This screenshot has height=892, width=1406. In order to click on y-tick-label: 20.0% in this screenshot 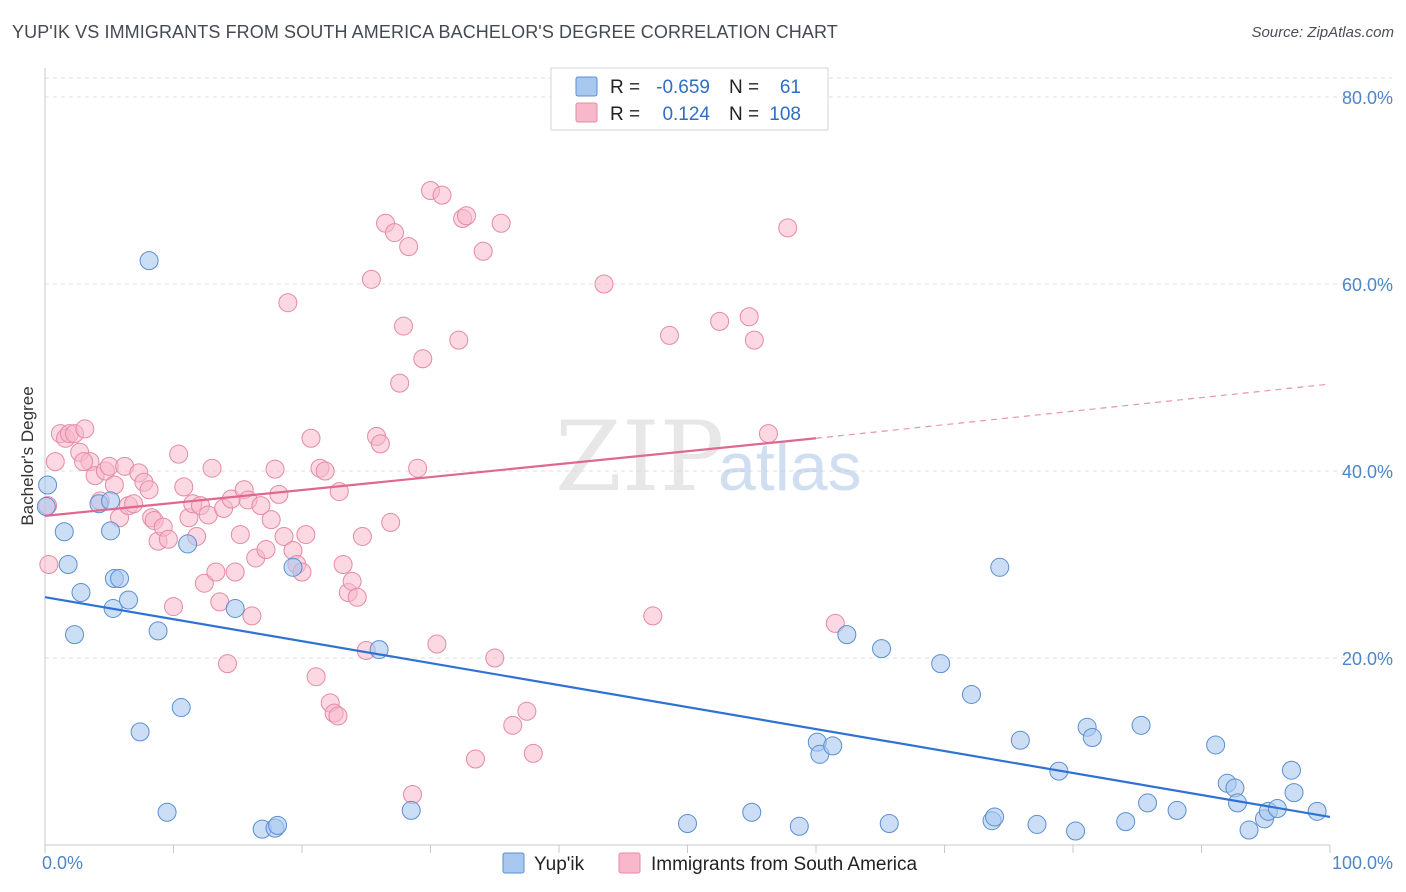, I will do `click(1367, 659)`.